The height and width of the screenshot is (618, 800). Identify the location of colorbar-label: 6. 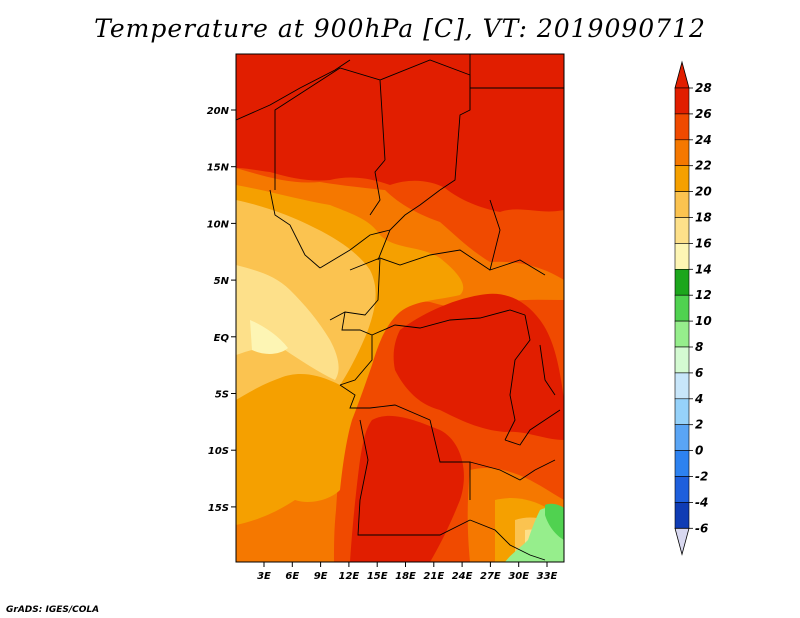
(699, 373).